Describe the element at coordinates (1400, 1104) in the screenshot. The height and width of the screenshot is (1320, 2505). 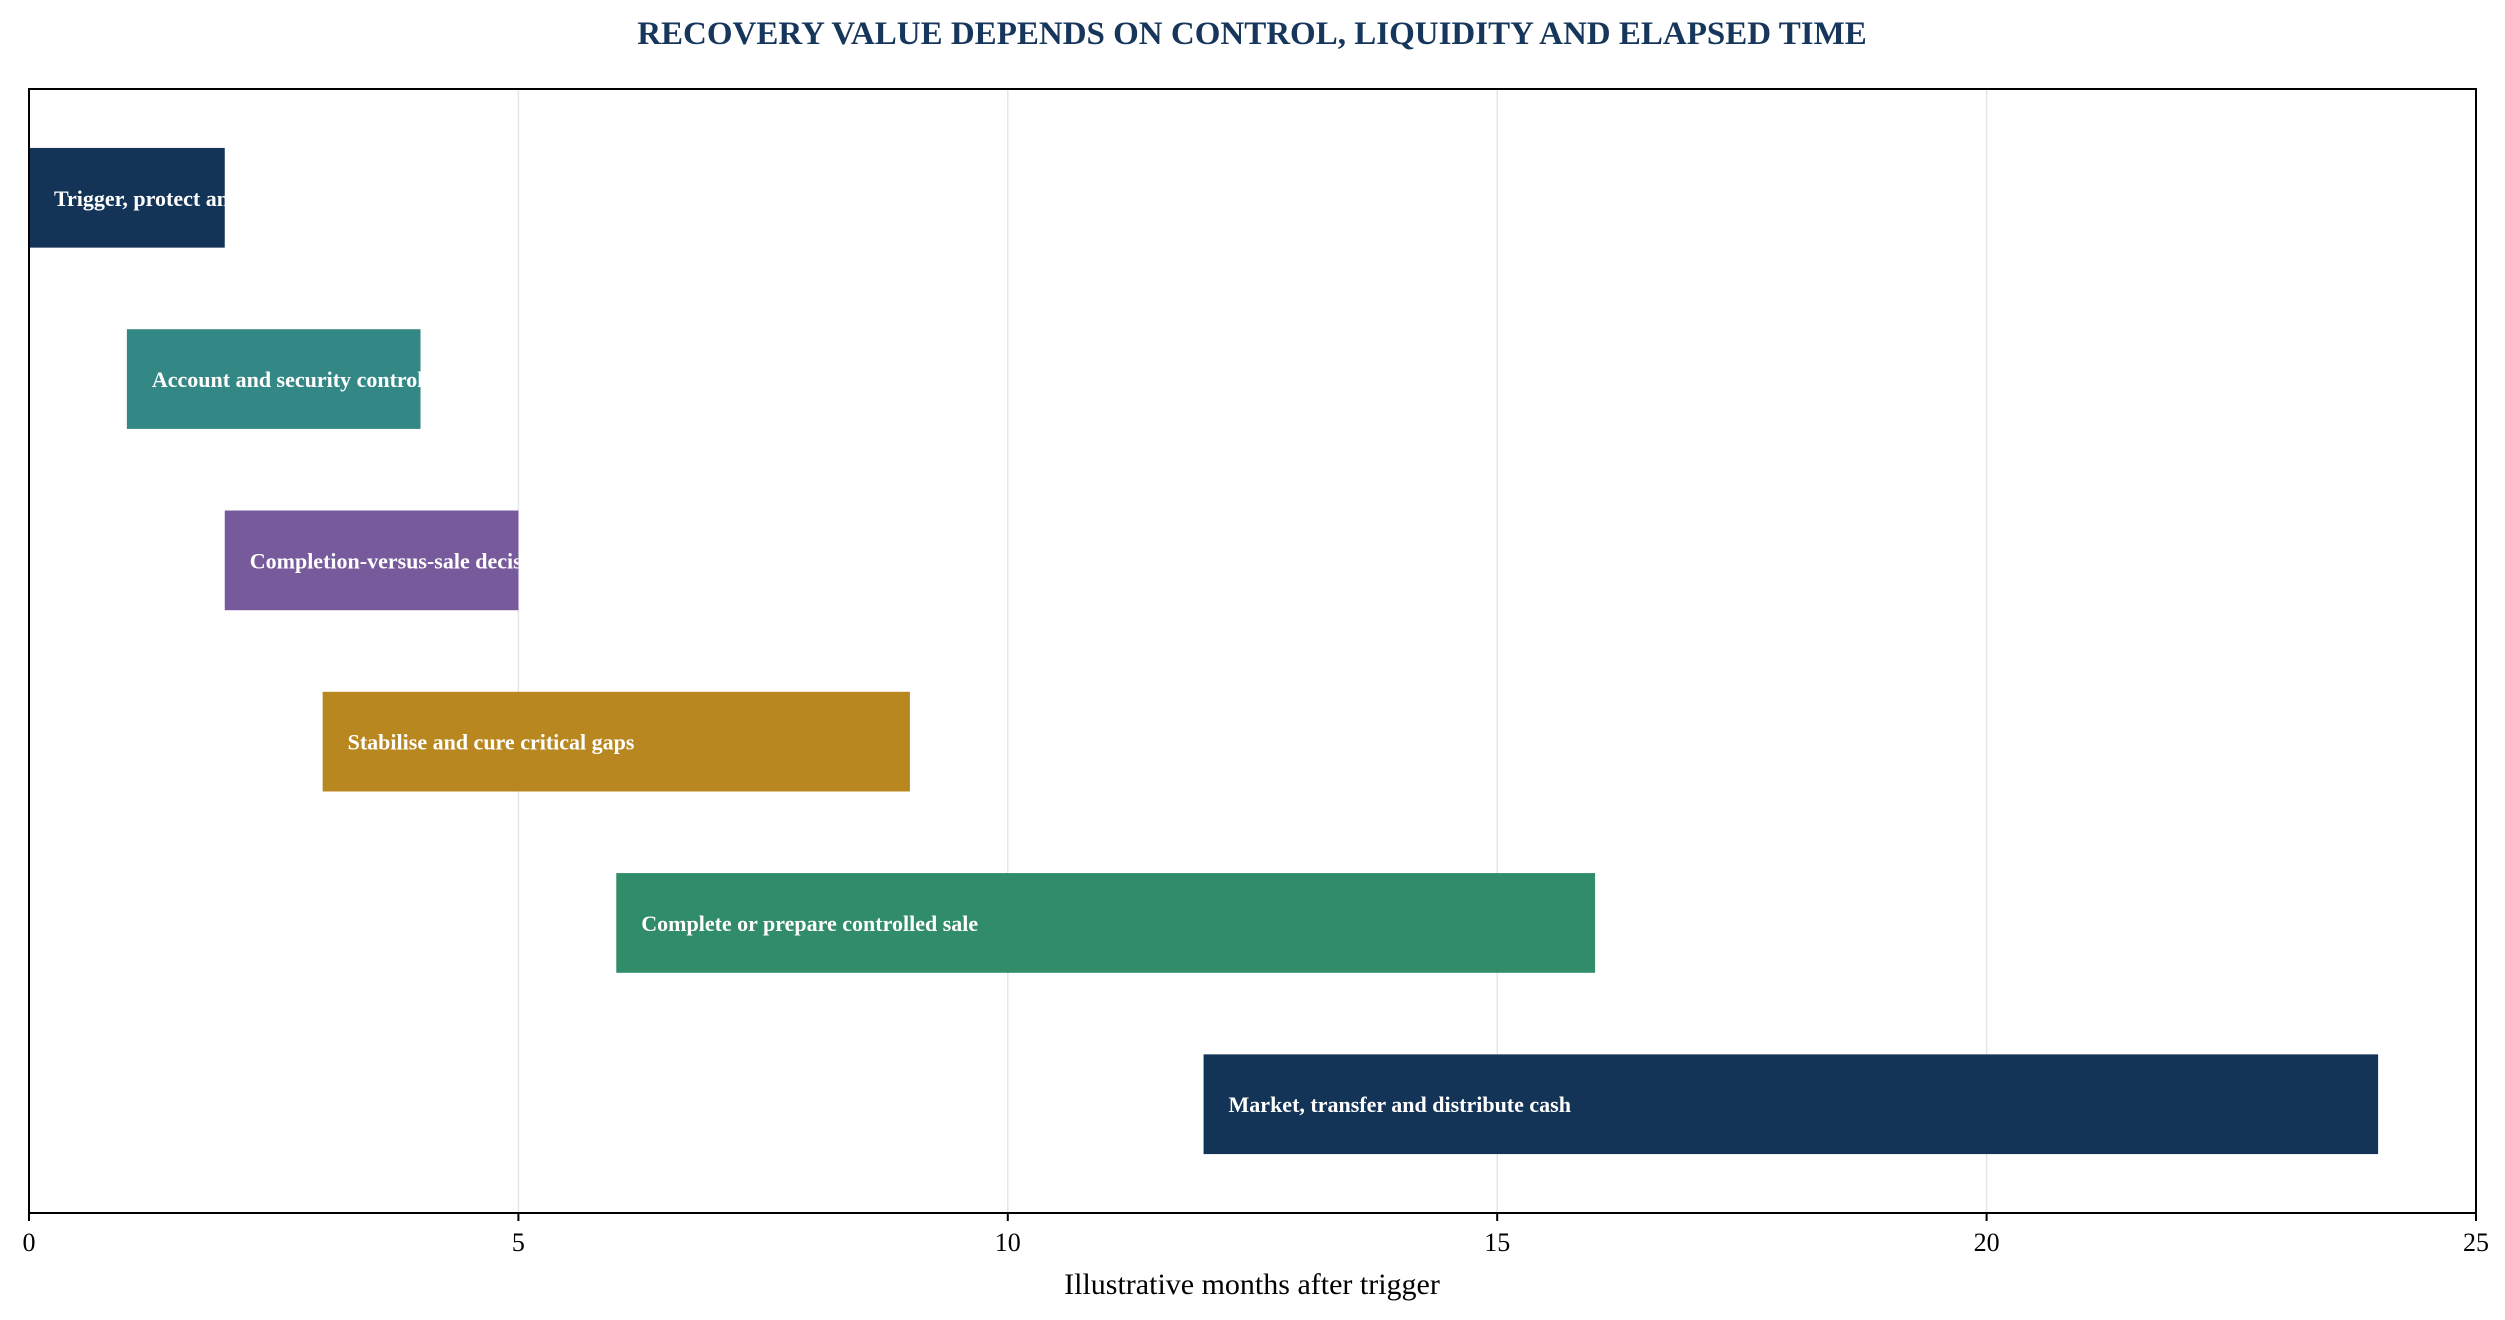
I see `bar-label: Market, transfer and distribute cash` at that location.